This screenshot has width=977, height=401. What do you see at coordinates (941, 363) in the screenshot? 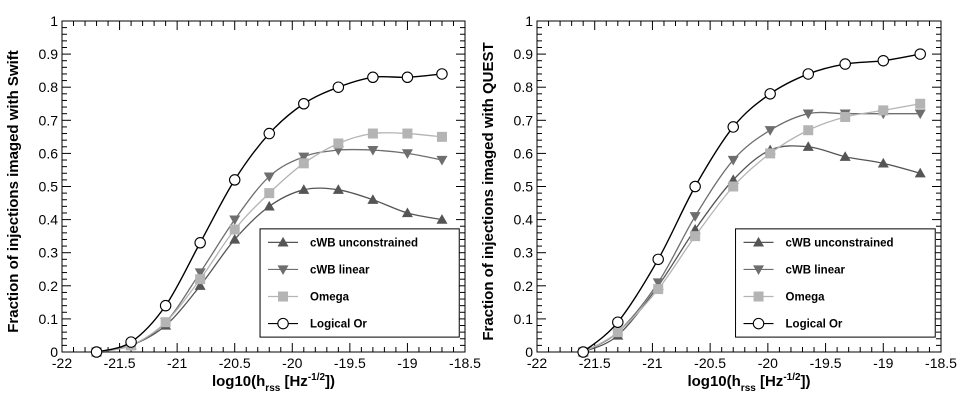
I see `x-tick-label: -18.5` at bounding box center [941, 363].